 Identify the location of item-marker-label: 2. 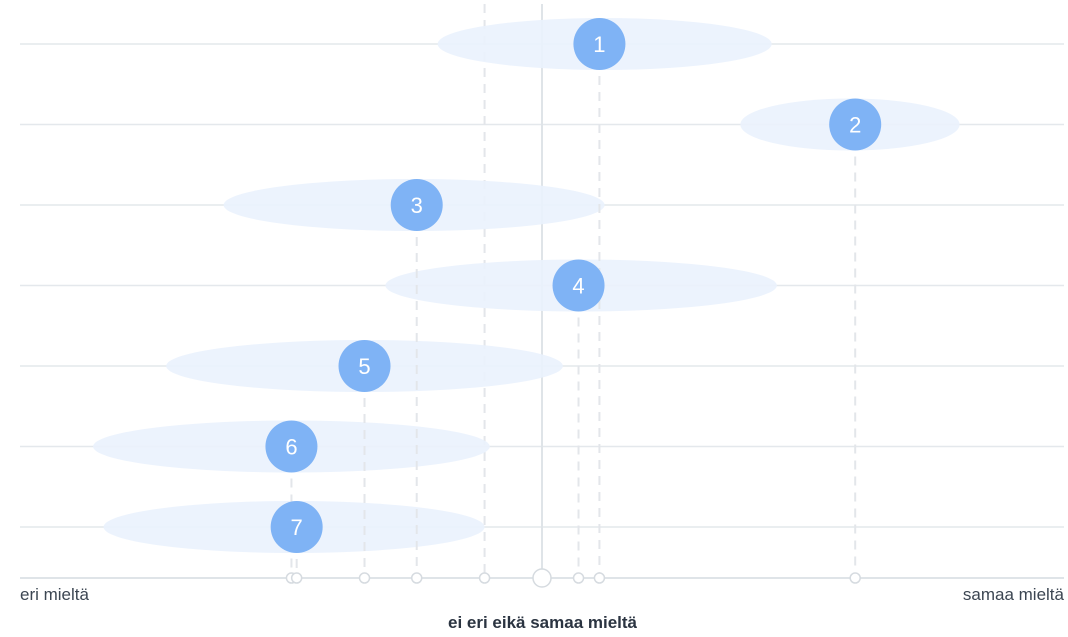
(855, 125).